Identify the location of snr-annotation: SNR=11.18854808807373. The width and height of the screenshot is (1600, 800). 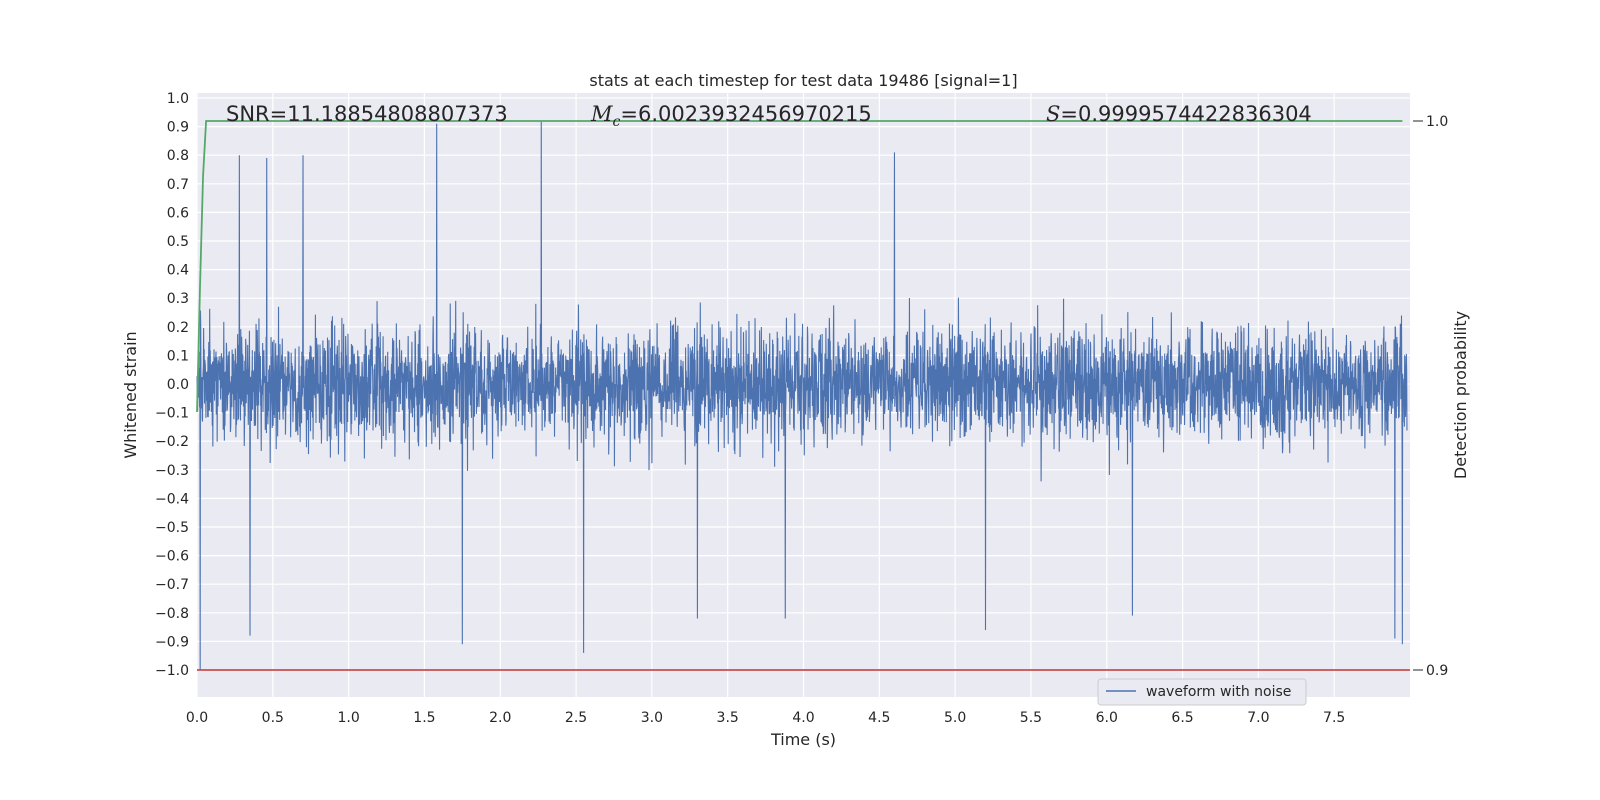
(367, 114).